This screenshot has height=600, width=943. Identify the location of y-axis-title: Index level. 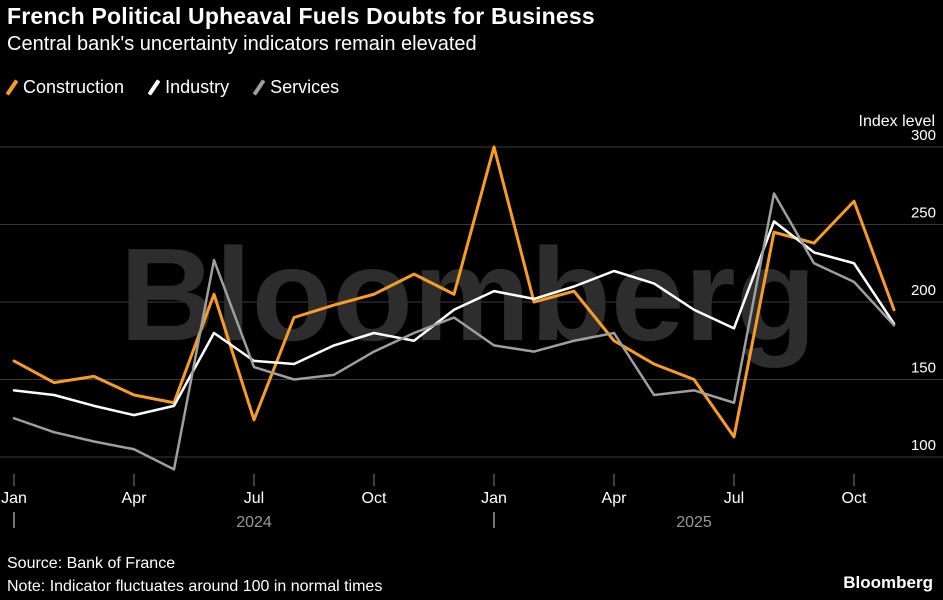
(897, 121).